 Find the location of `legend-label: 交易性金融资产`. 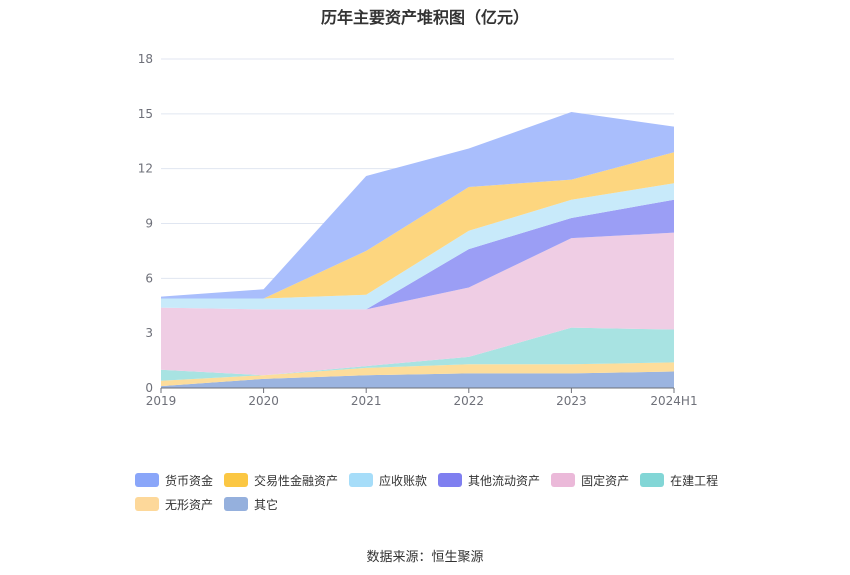

legend-label: 交易性金融资产 is located at coordinates (296, 480).